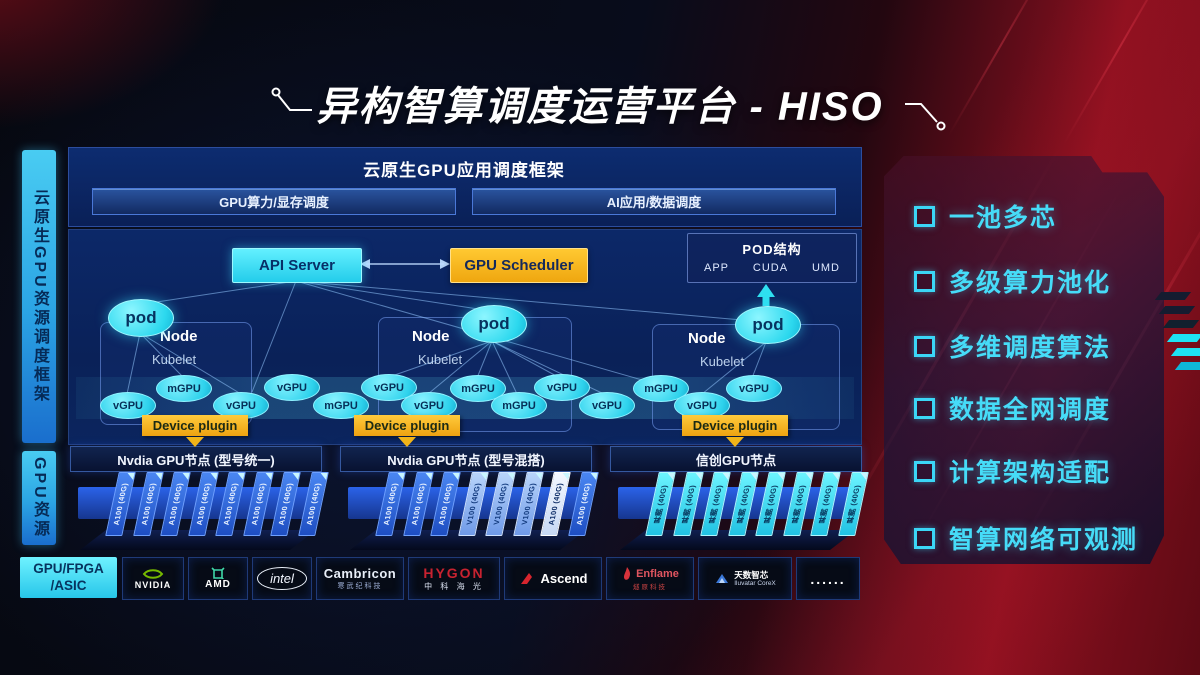 Image resolution: width=1200 pixels, height=675 pixels. Describe the element at coordinates (654, 201) in the screenshot. I see `bar-ai-app-data-scheduling: AI应用/数据调度` at that location.